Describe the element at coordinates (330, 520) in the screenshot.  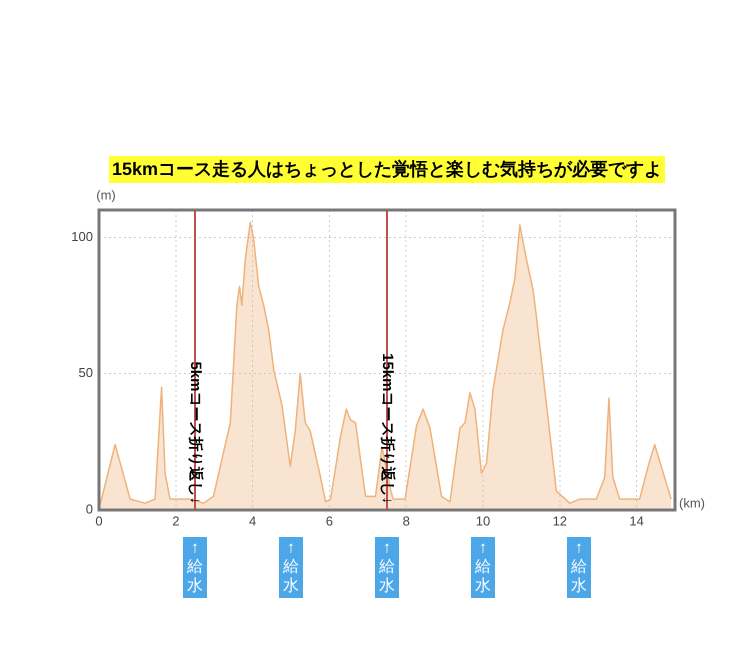
I see `x-tick-label: 6` at that location.